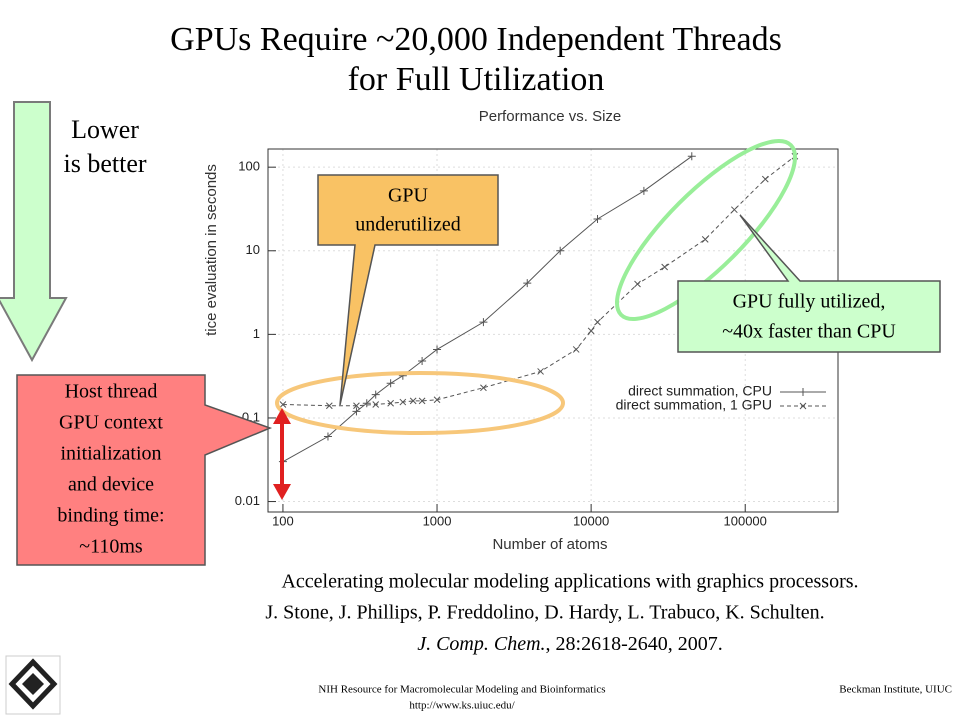 Image resolution: width=960 pixels, height=720 pixels. I want to click on lower-arrow, so click(34, 232).